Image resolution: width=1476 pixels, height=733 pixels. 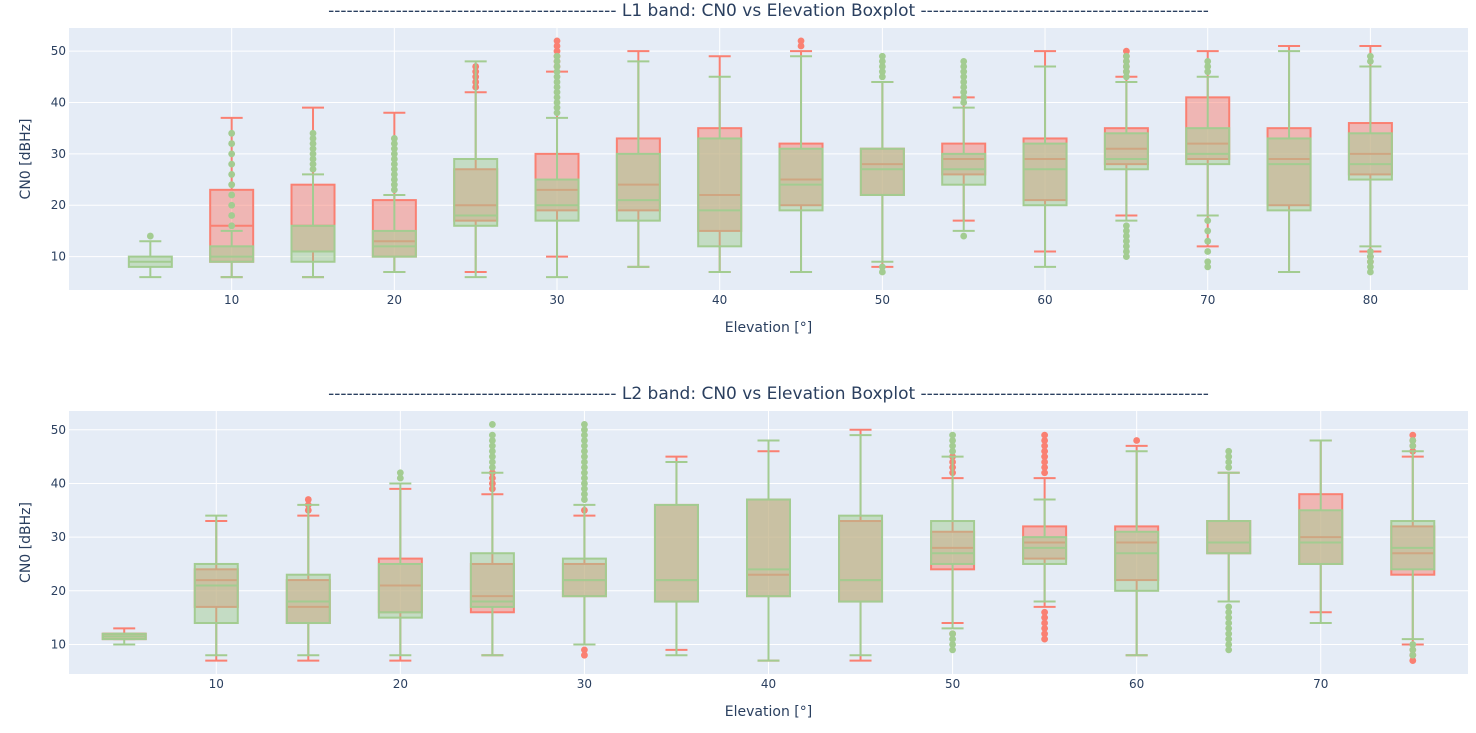 I want to click on x-axis-label: Elevation [°], so click(x=768, y=328).